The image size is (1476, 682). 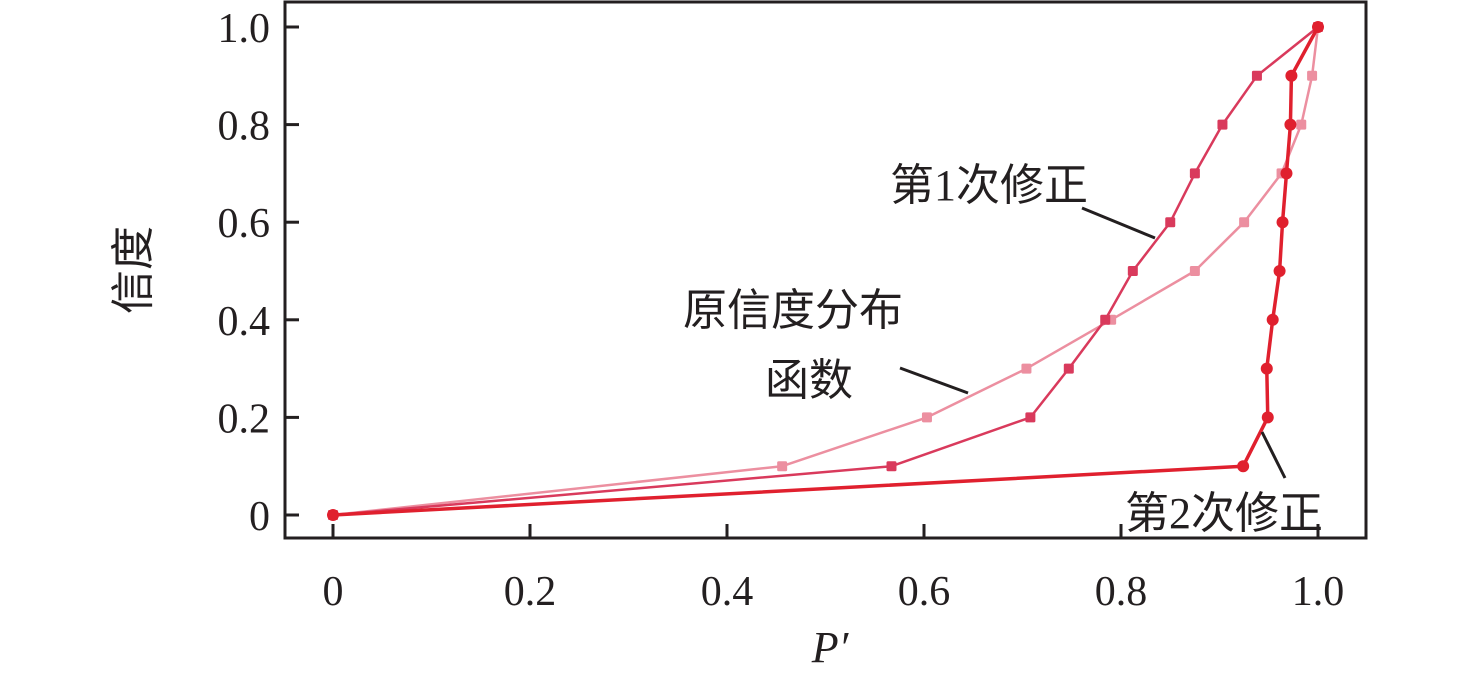 I want to click on leader-original, so click(x=934, y=380).